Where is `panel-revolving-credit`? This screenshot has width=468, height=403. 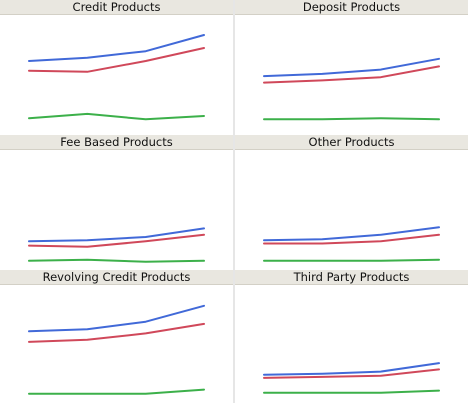 panel-revolving-credit is located at coordinates (116, 344).